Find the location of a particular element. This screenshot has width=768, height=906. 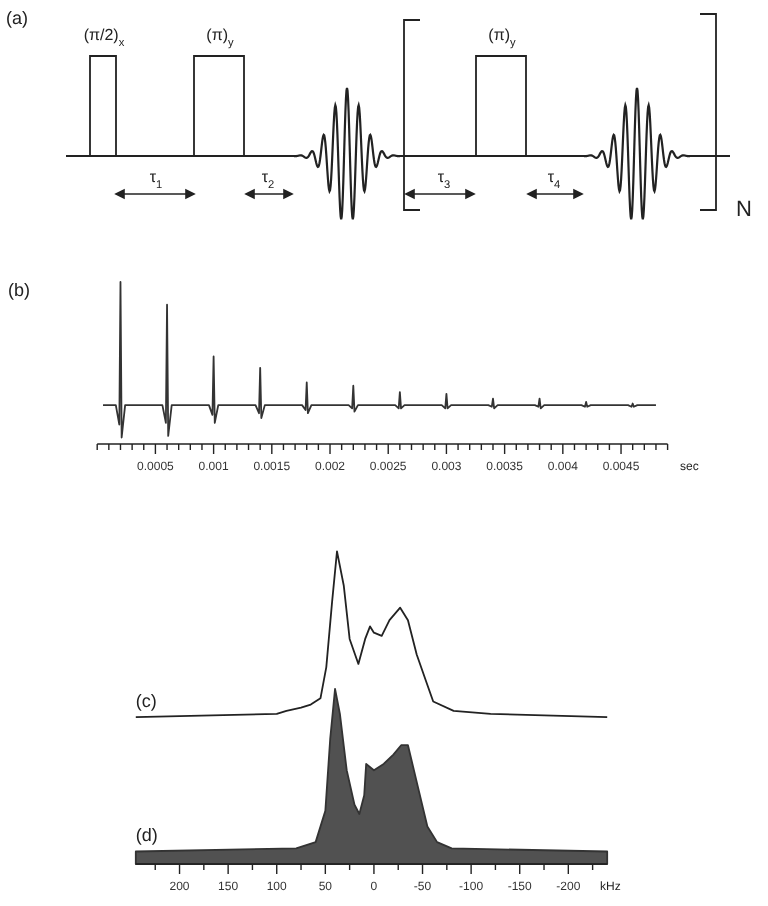

text: τ$_{3}$ is located at coordinates (444, 180).